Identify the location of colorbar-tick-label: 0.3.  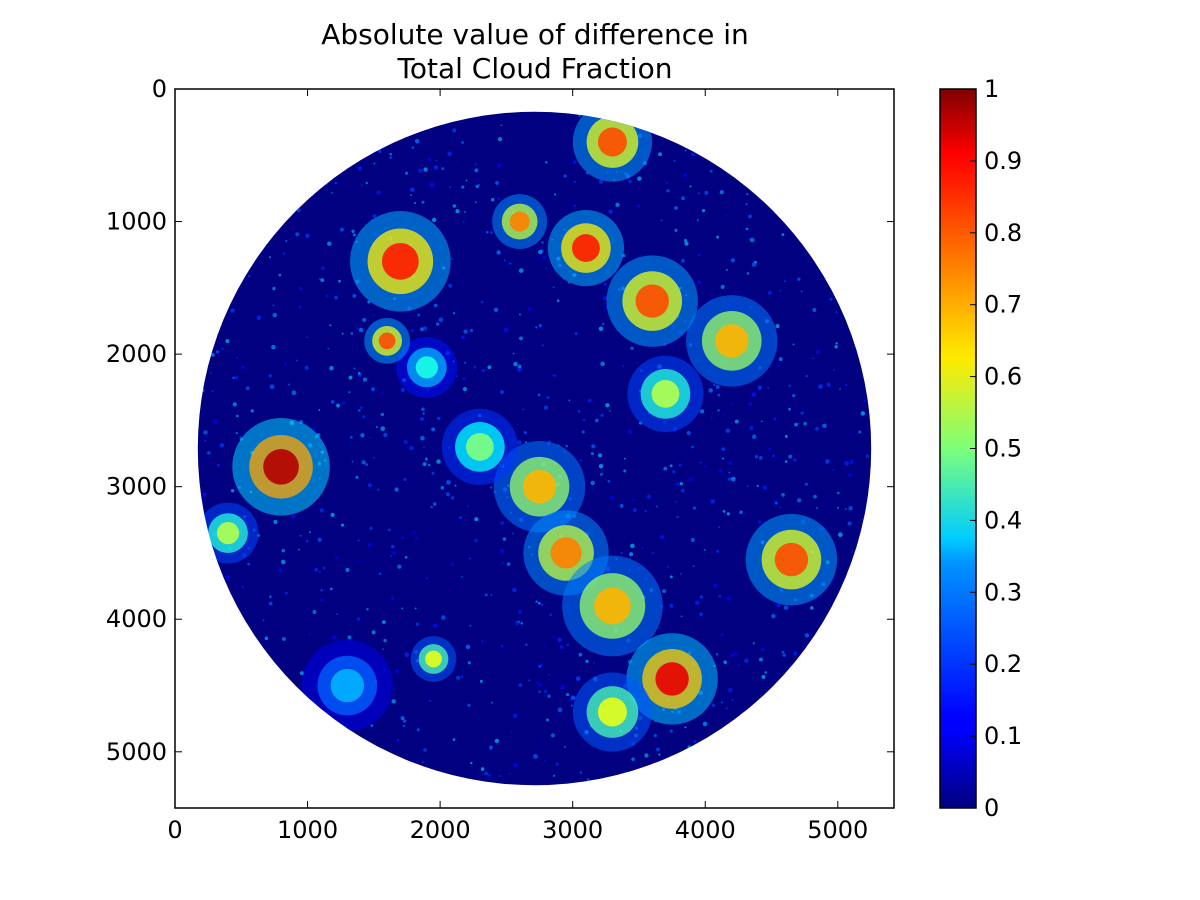
(1003, 592).